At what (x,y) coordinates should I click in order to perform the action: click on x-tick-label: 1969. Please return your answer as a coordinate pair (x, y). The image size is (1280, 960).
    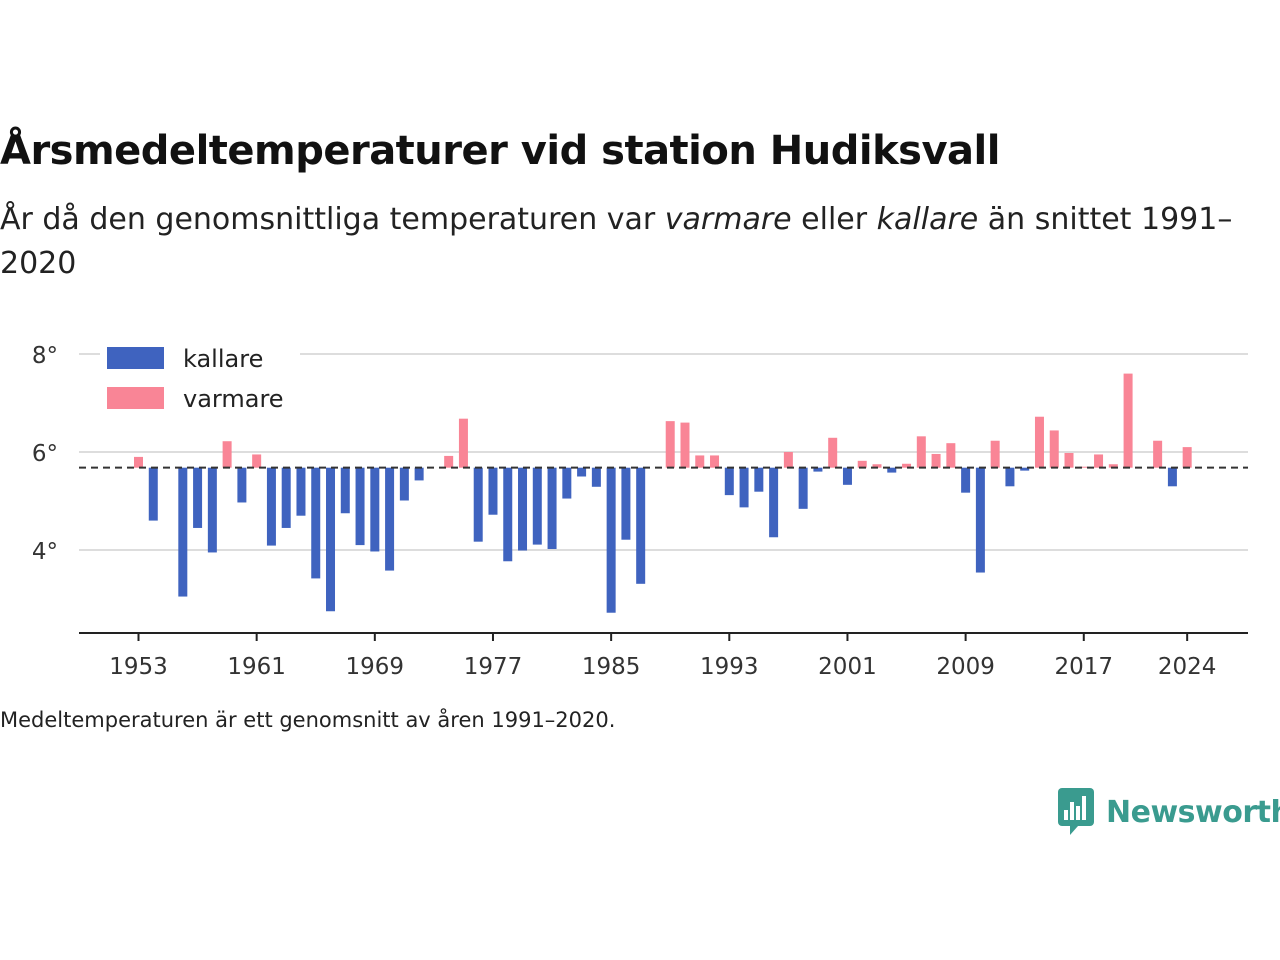
    Looking at the image, I should click on (375, 667).